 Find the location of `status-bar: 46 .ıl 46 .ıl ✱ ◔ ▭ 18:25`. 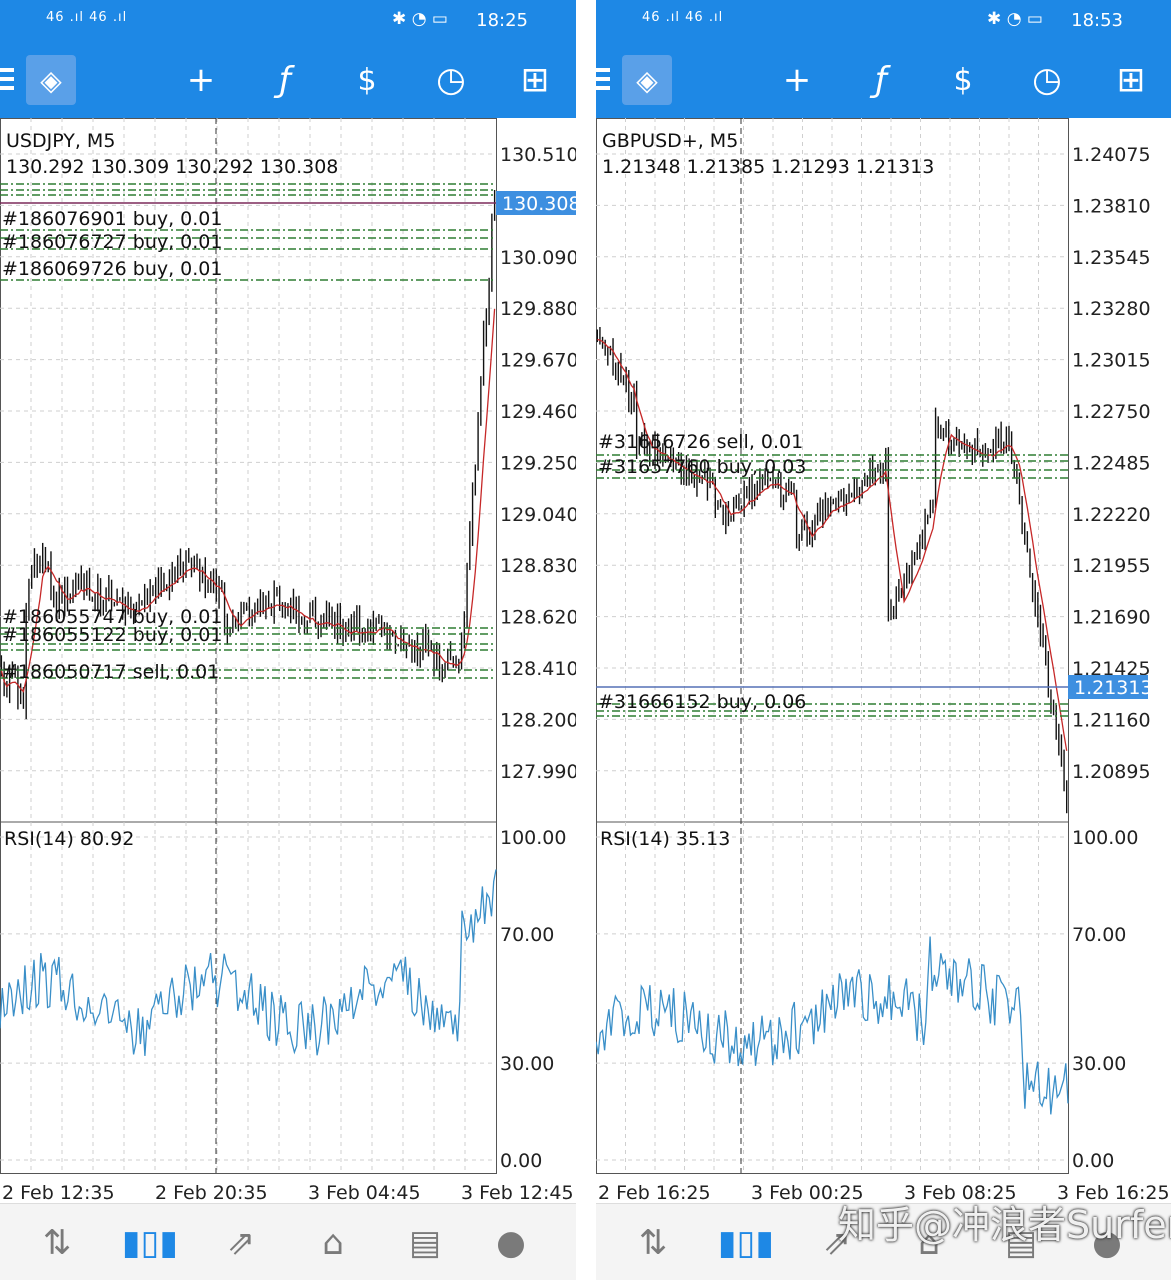

status-bar: 46 .ıl 46 .ıl ✱ ◔ ▭ 18:25 is located at coordinates (288, 21).